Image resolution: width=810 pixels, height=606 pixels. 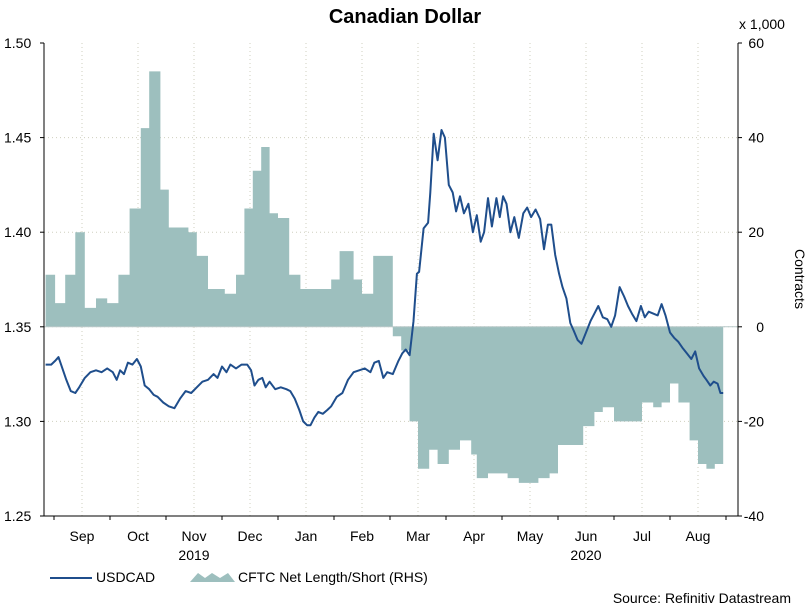 What do you see at coordinates (702, 598) in the screenshot?
I see `source-label: Source: Refinitiv Datastream` at bounding box center [702, 598].